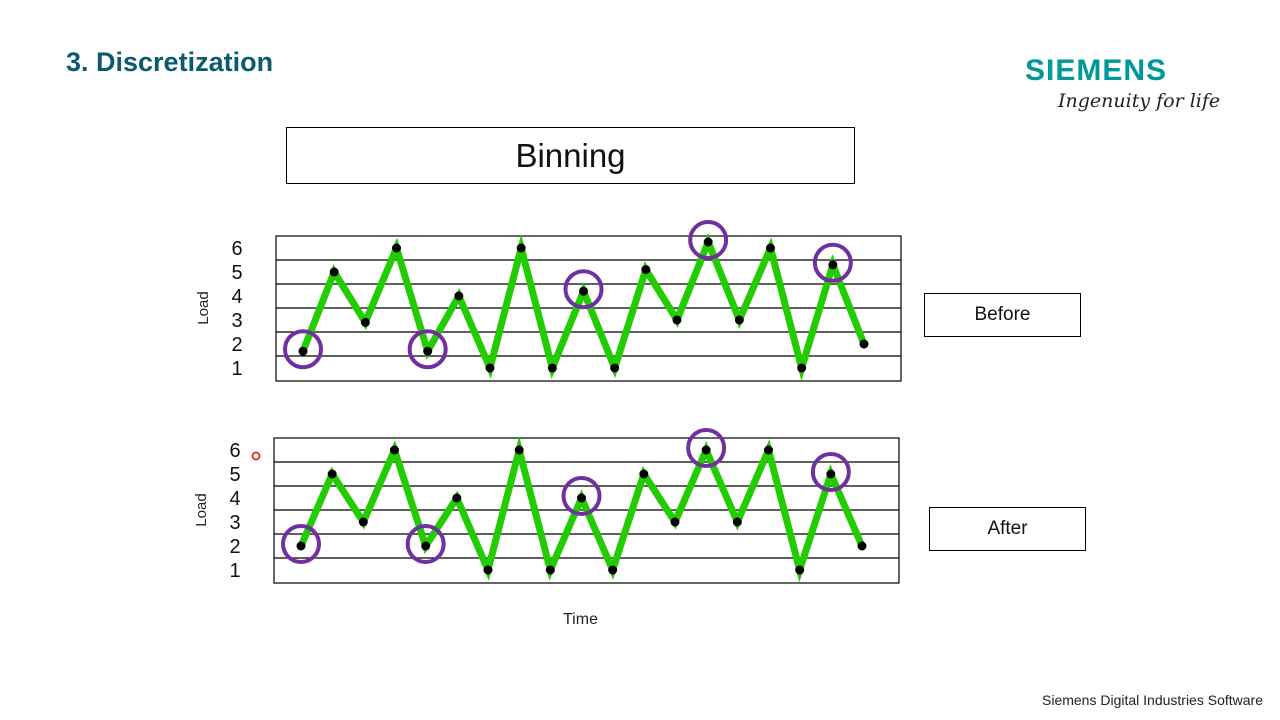  Describe the element at coordinates (1139, 101) in the screenshot. I see `logo-tagline: Ingenuity for life` at that location.